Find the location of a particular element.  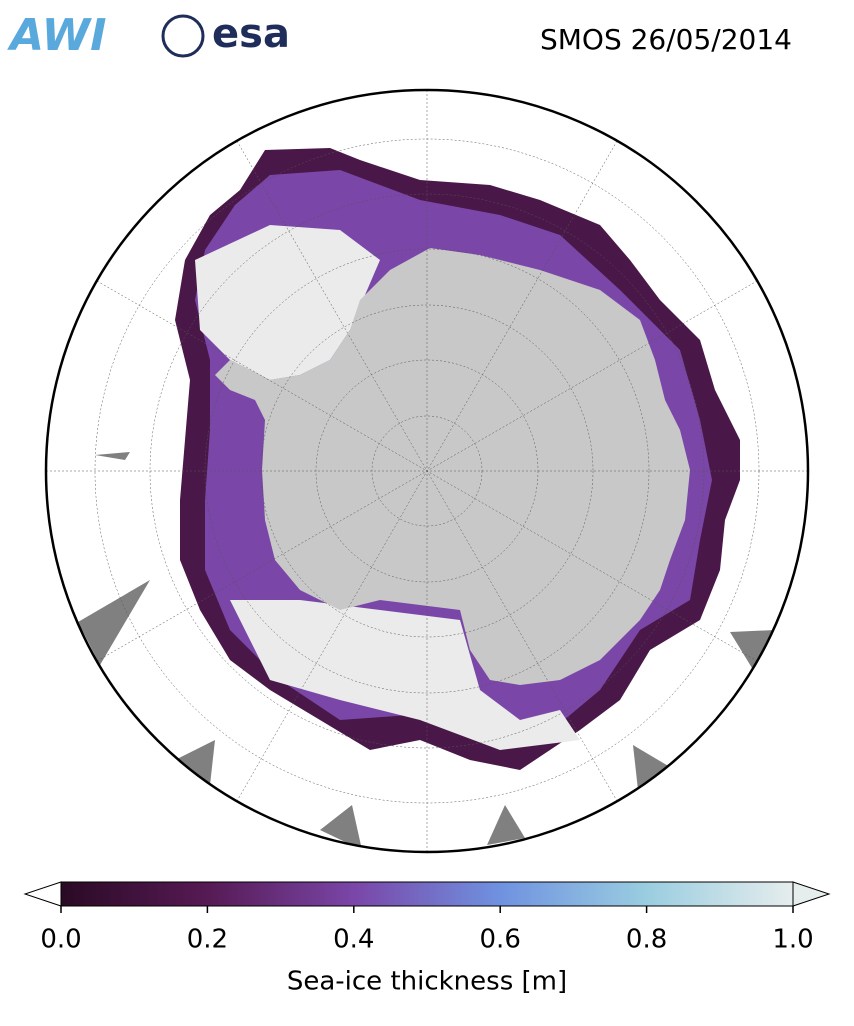

colorbar-tick-label: 0.0 is located at coordinates (60, 940).